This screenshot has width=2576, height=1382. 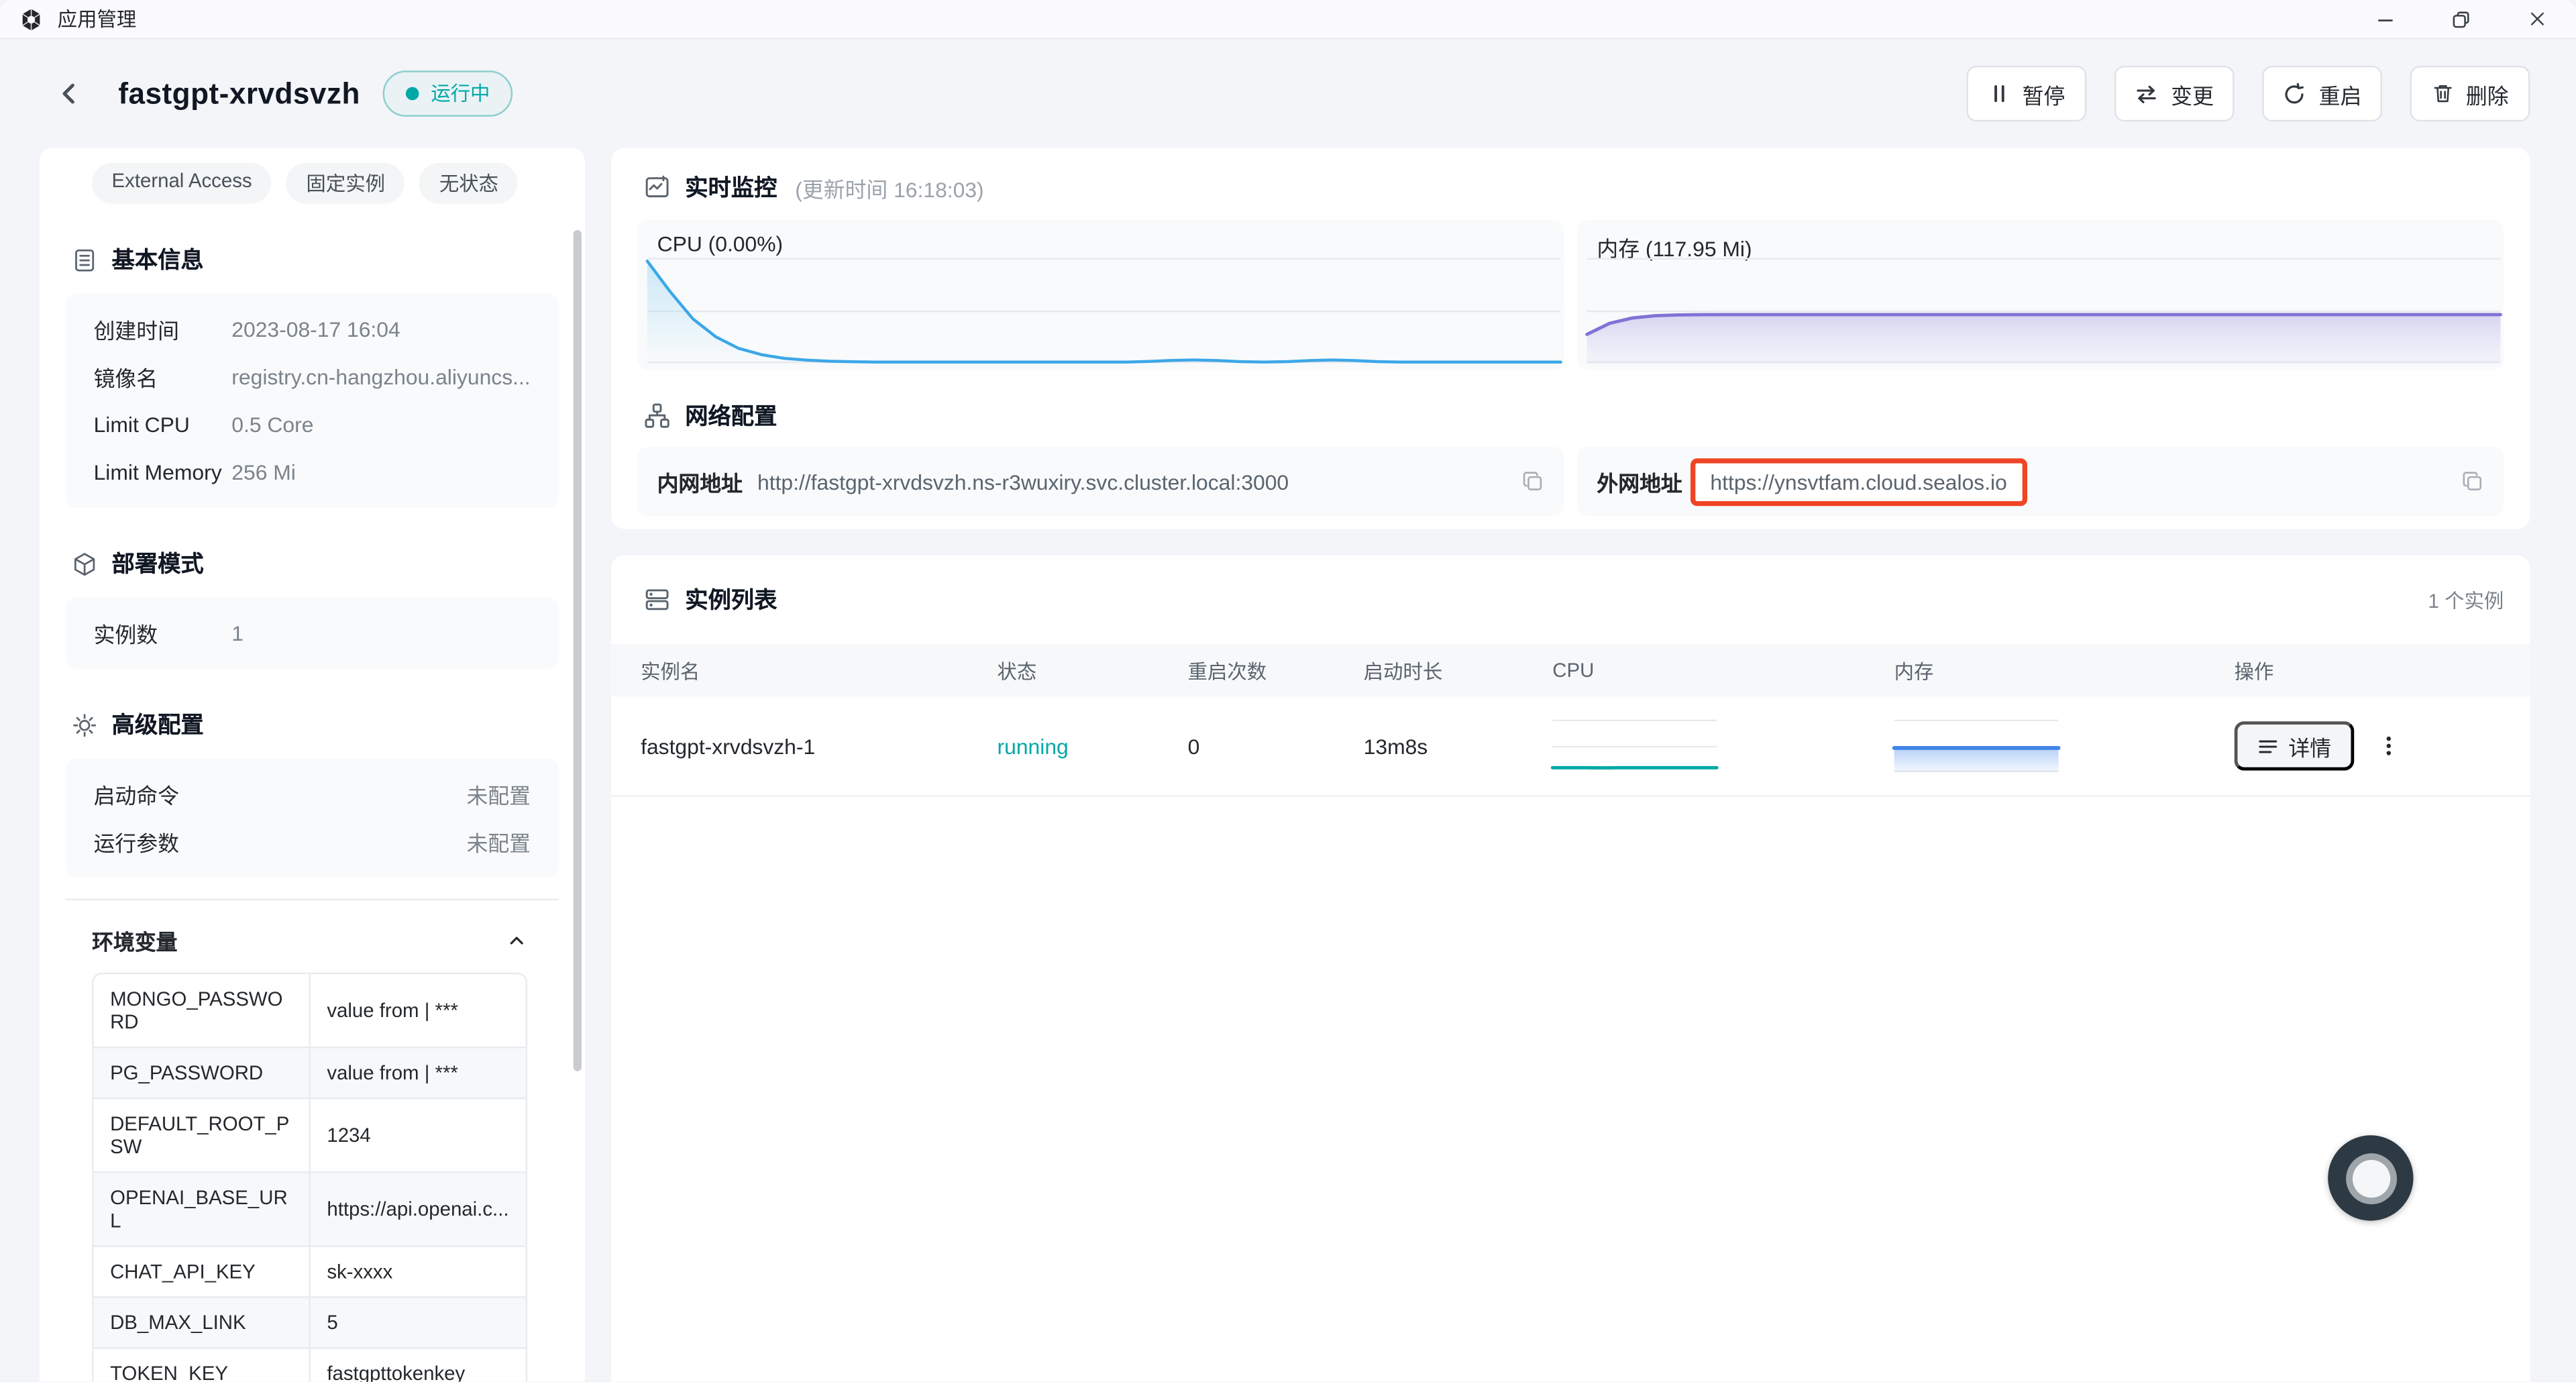 I want to click on internal-address-label: 内网地址, so click(x=700, y=483).